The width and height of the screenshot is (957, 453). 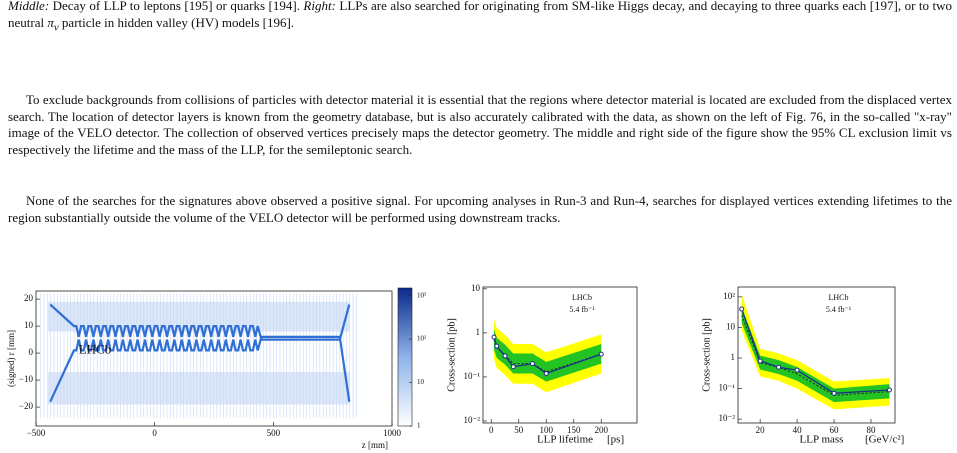 I want to click on observed-line, so click(x=815, y=351).